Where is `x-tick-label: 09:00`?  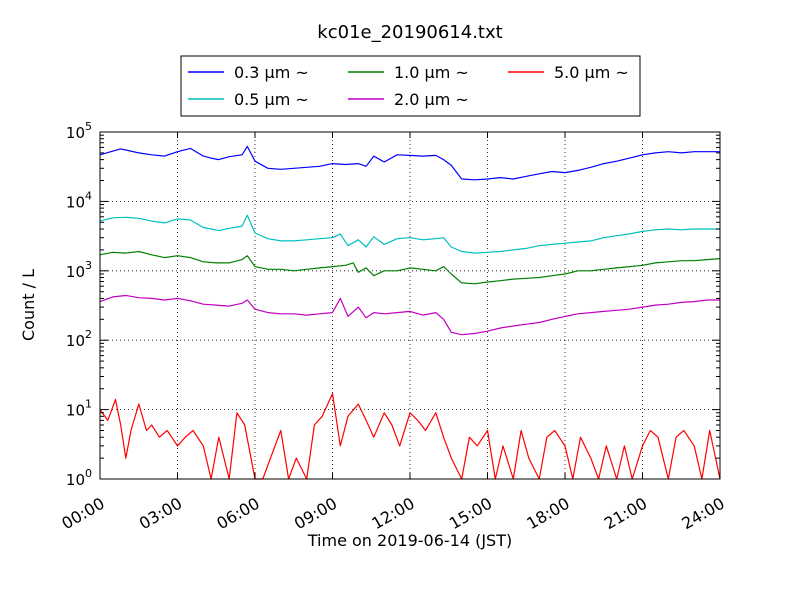
x-tick-label: 09:00 is located at coordinates (315, 514).